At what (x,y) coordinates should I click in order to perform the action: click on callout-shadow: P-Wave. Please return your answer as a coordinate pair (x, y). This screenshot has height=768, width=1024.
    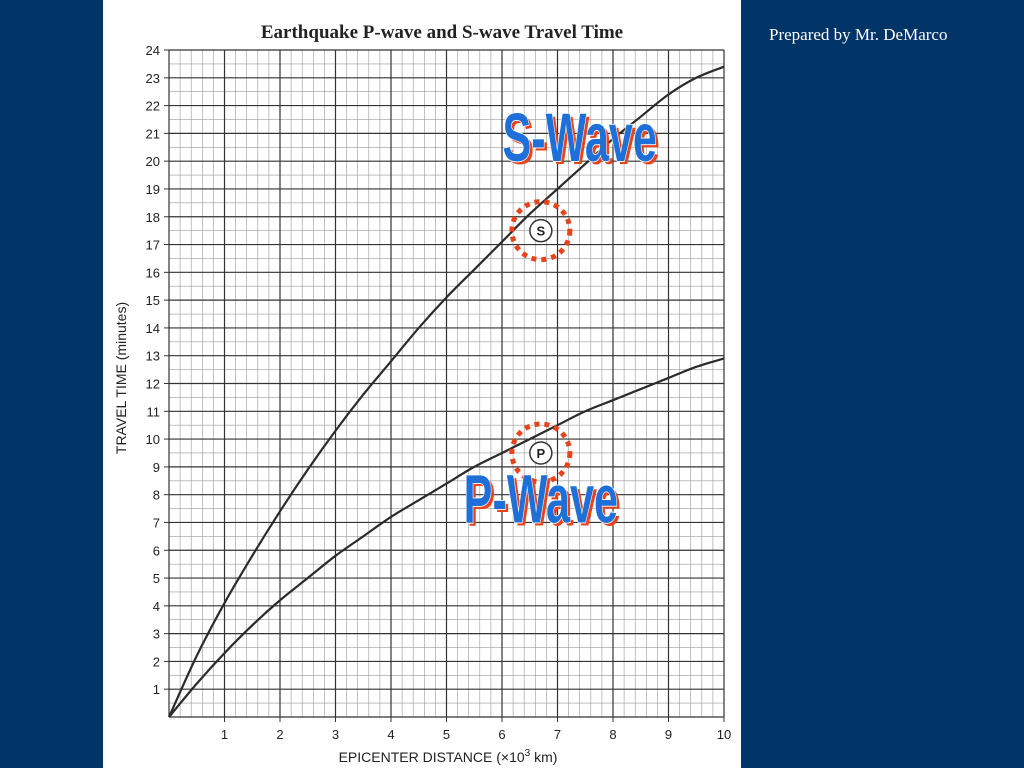
    Looking at the image, I should click on (544, 502).